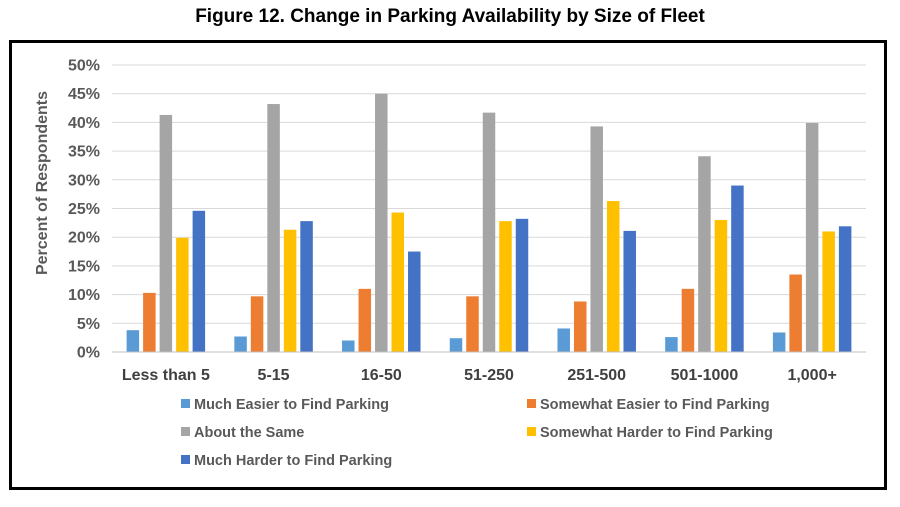  I want to click on legend-label: Somewhat Easier to Find Parking, so click(655, 405).